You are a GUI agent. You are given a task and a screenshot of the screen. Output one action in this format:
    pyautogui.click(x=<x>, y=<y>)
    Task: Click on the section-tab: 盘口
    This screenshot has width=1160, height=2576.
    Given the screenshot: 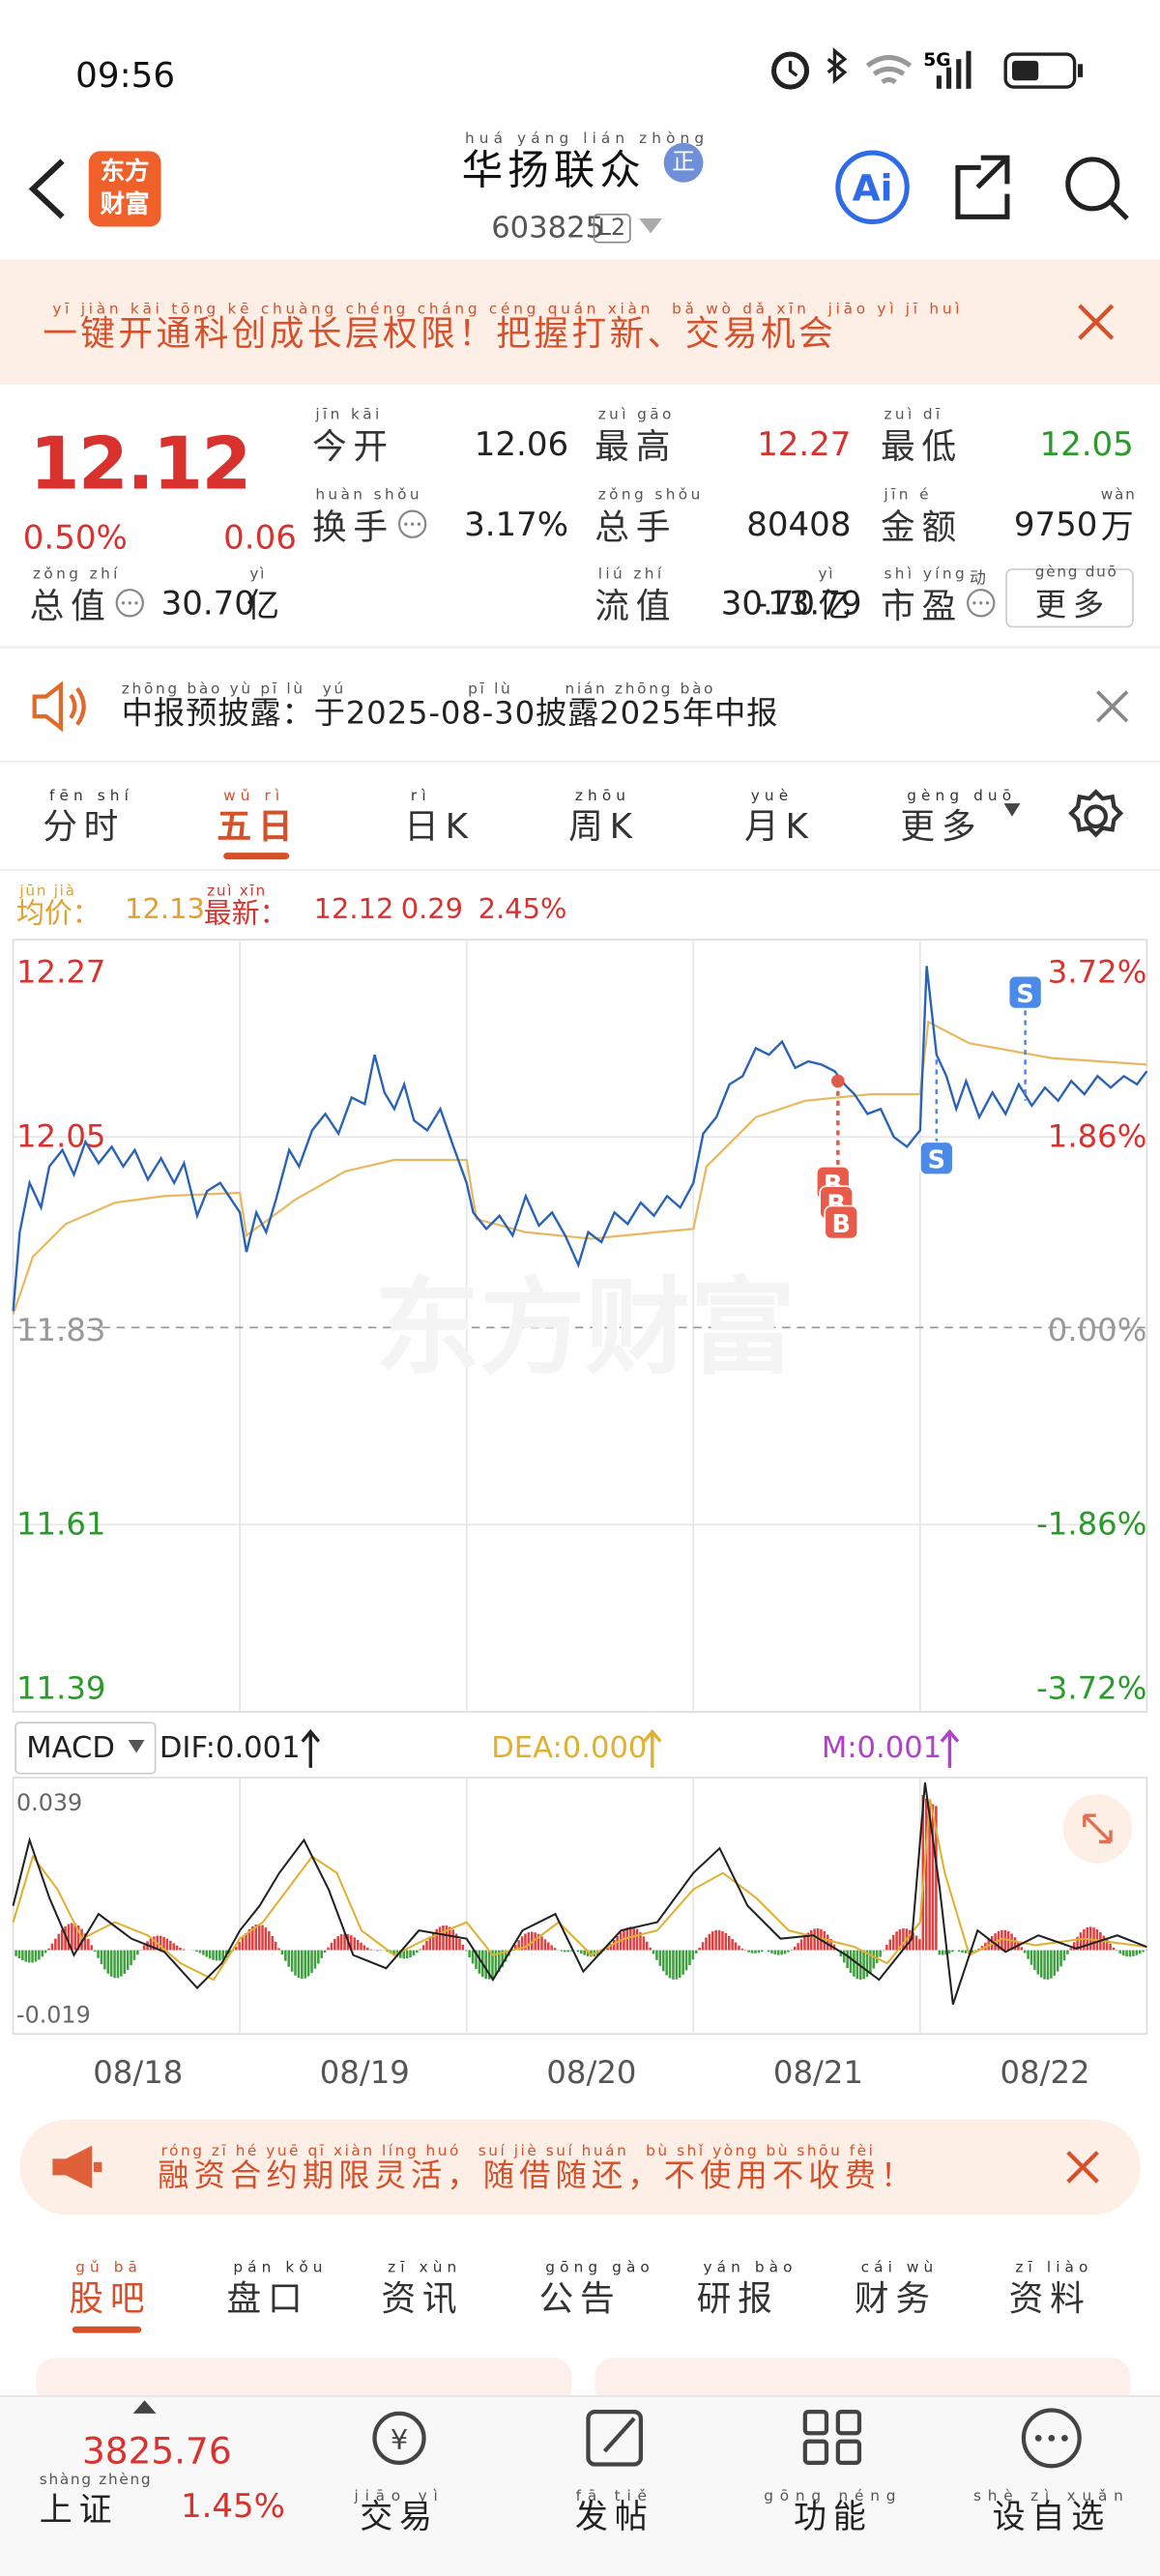 What is the action you would take?
    pyautogui.click(x=268, y=2297)
    